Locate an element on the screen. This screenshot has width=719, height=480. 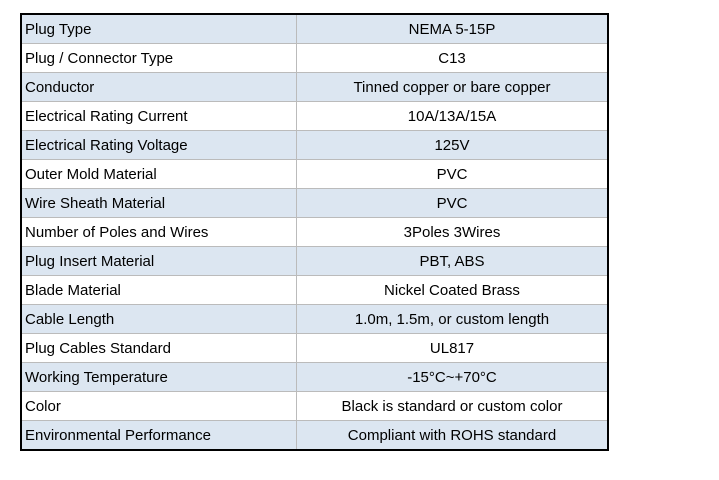
spec-row: Plug Insert Material PBT, ABS is located at coordinates (314, 261).